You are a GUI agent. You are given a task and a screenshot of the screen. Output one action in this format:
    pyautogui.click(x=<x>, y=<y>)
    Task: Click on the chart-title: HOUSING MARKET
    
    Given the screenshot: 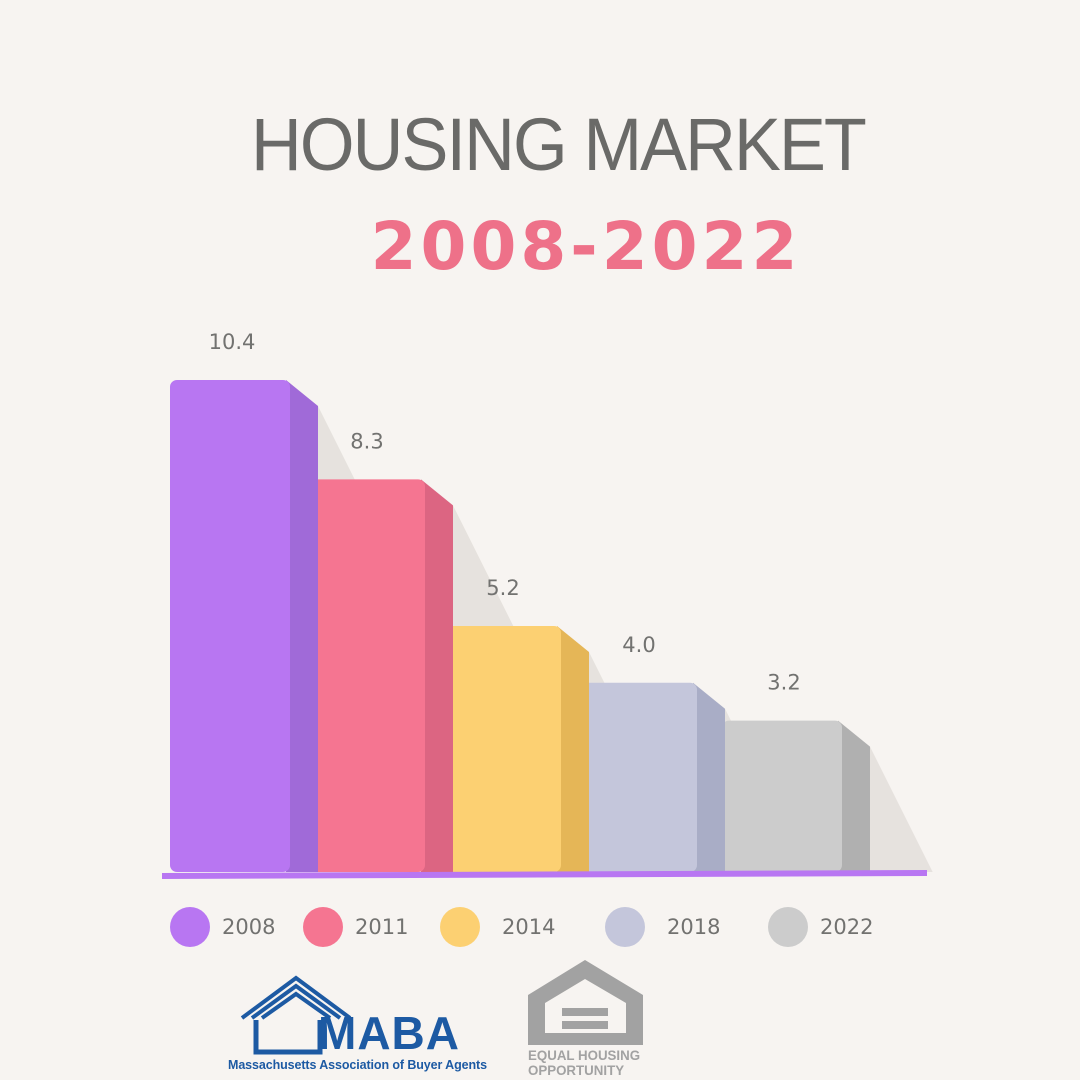 What is the action you would take?
    pyautogui.click(x=559, y=144)
    